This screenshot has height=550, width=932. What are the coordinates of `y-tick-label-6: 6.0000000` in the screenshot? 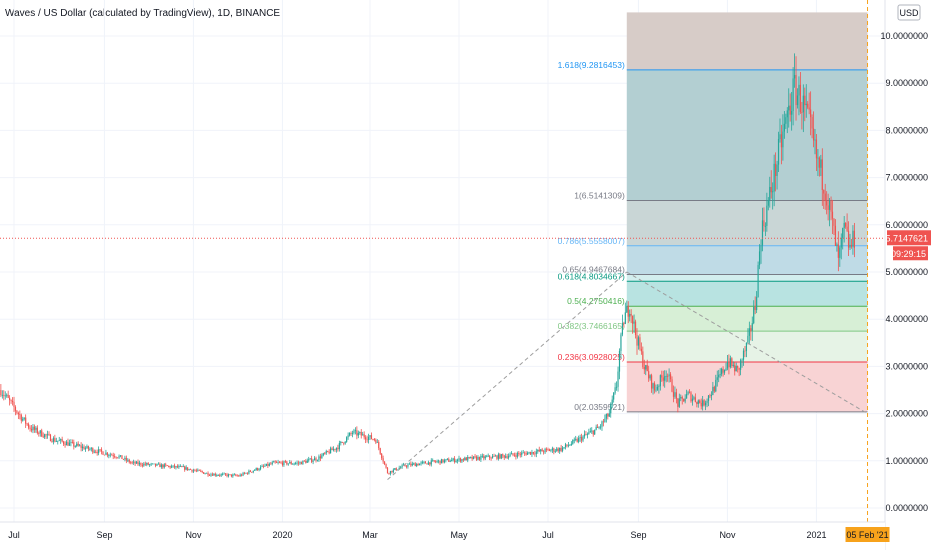 It's located at (906, 225).